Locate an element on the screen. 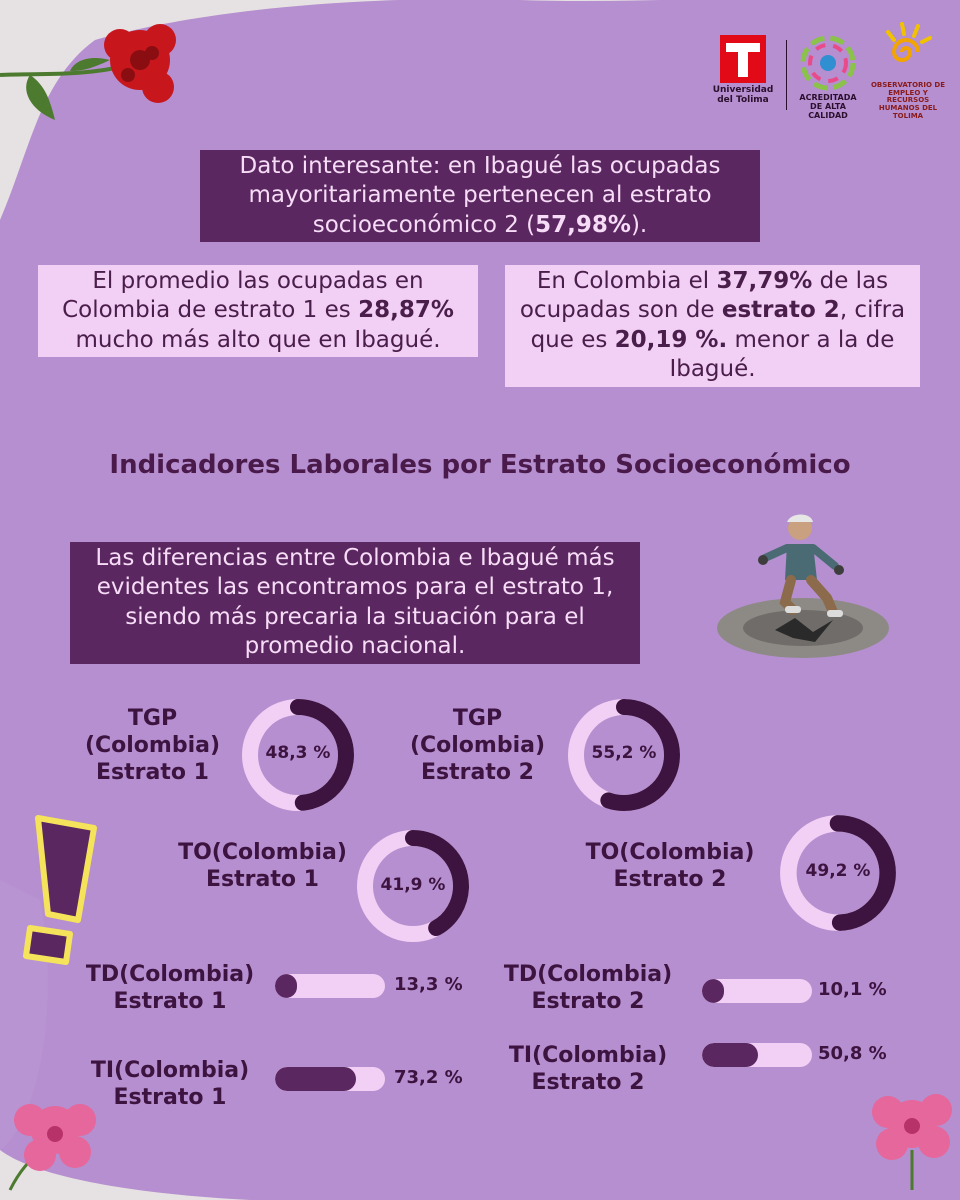  td2-bar-track is located at coordinates (757, 991).